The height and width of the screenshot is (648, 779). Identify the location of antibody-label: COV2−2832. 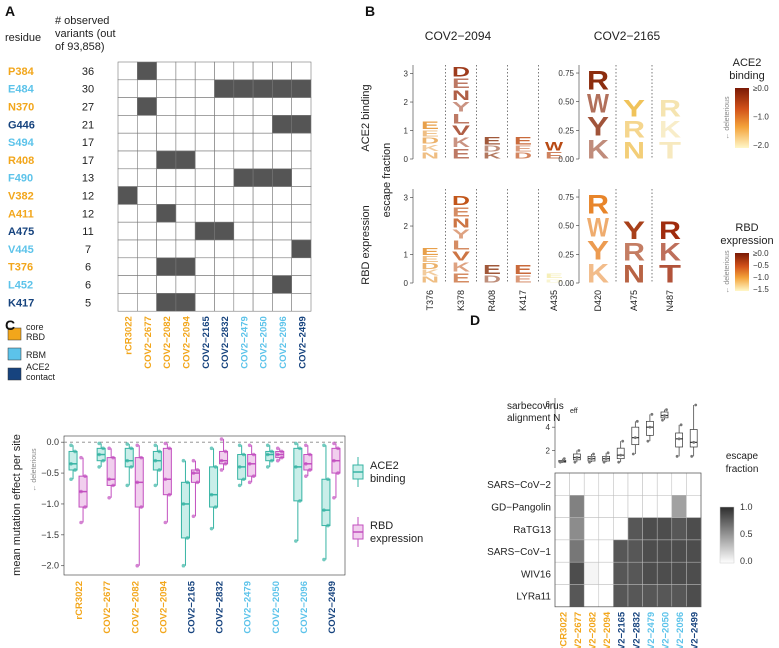
(220, 607).